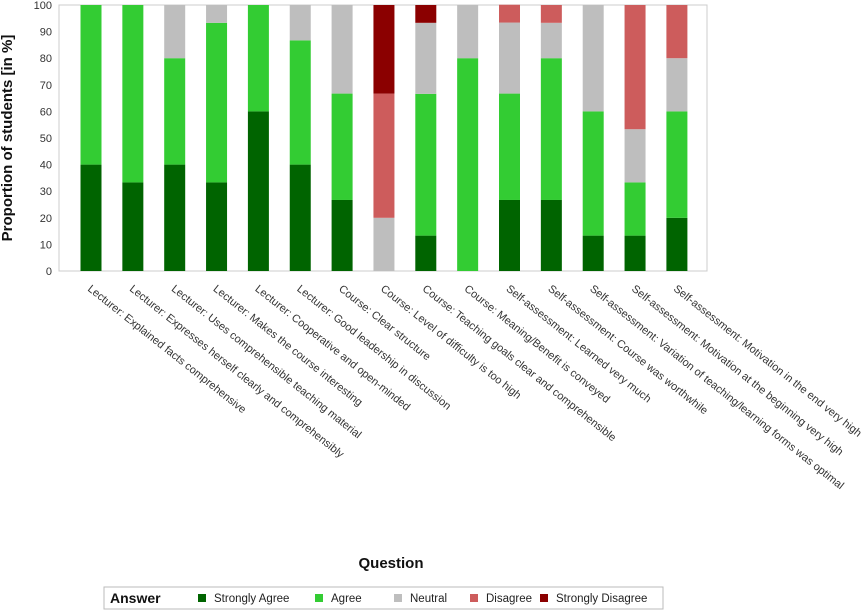 The image size is (866, 610). I want to click on legend-label: Disagree, so click(509, 599).